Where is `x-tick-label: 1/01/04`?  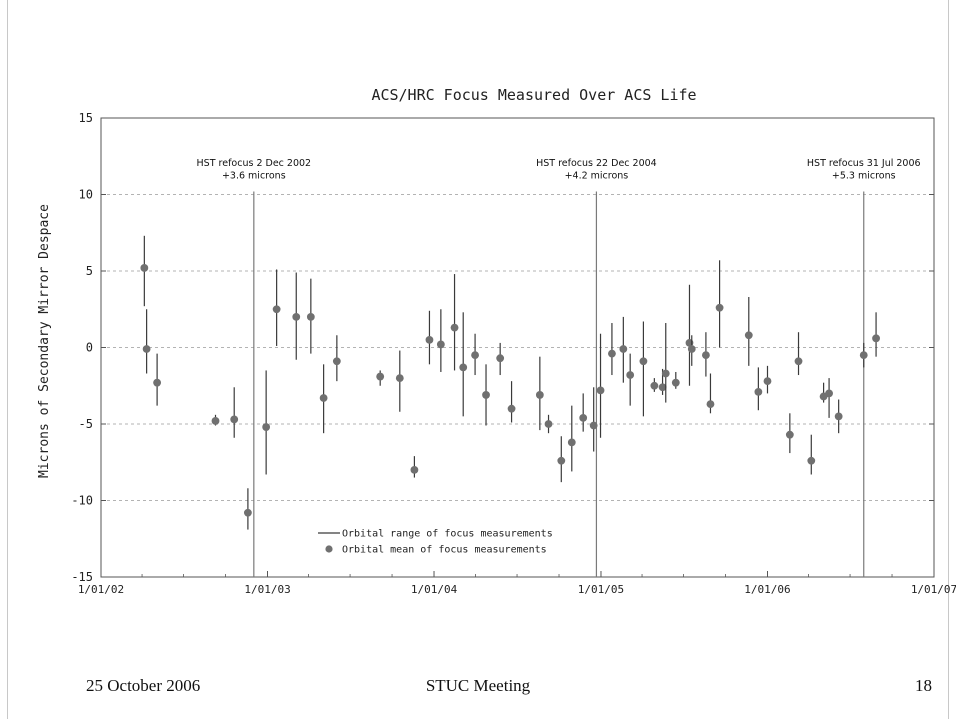 x-tick-label: 1/01/04 is located at coordinates (434, 589).